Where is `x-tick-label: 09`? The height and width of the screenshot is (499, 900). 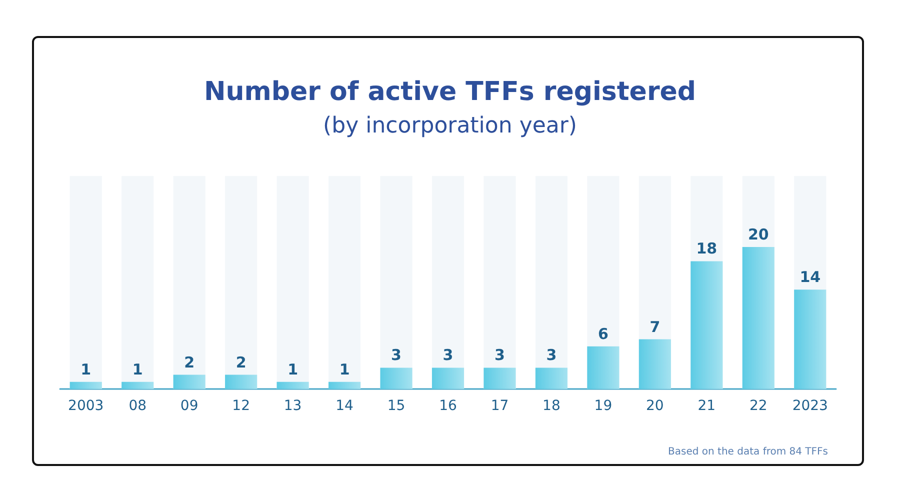
x-tick-label: 09 is located at coordinates (189, 406).